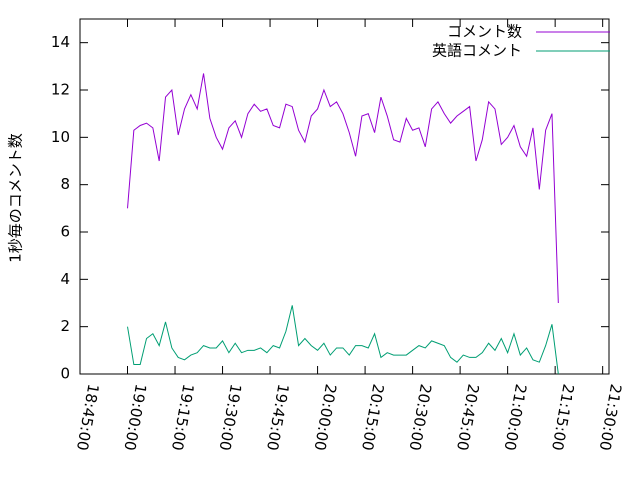  What do you see at coordinates (65, 184) in the screenshot?
I see `y-tick-label: 8` at bounding box center [65, 184].